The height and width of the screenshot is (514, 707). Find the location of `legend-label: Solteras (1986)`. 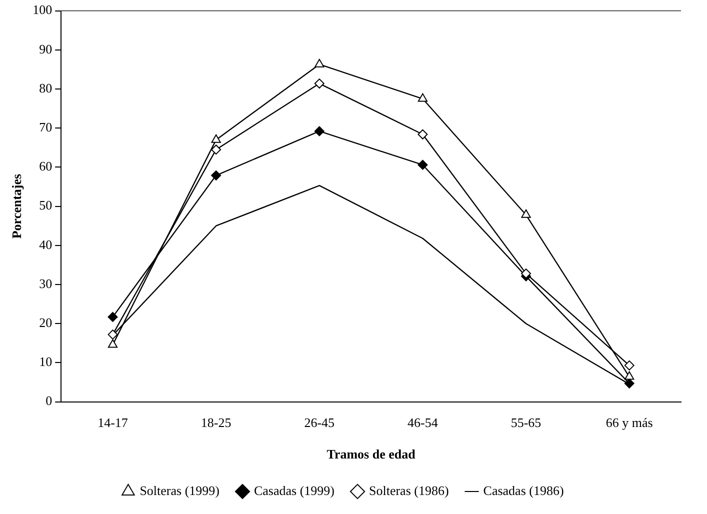

legend-label: Solteras (1986) is located at coordinates (409, 490).